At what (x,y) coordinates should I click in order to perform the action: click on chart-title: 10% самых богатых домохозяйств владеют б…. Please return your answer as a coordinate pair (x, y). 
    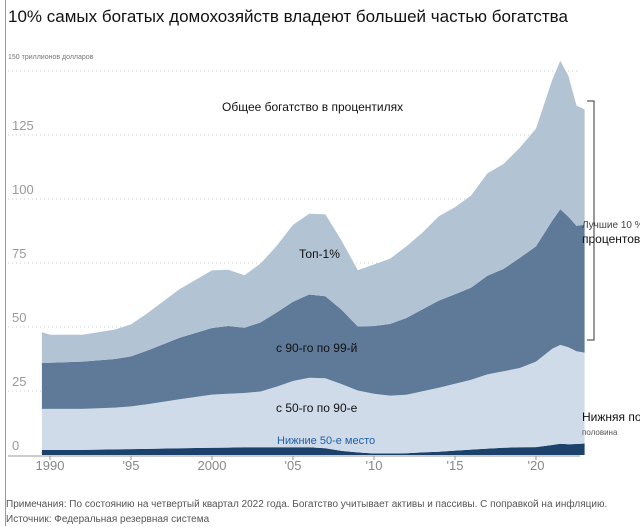
    Looking at the image, I should click on (288, 16).